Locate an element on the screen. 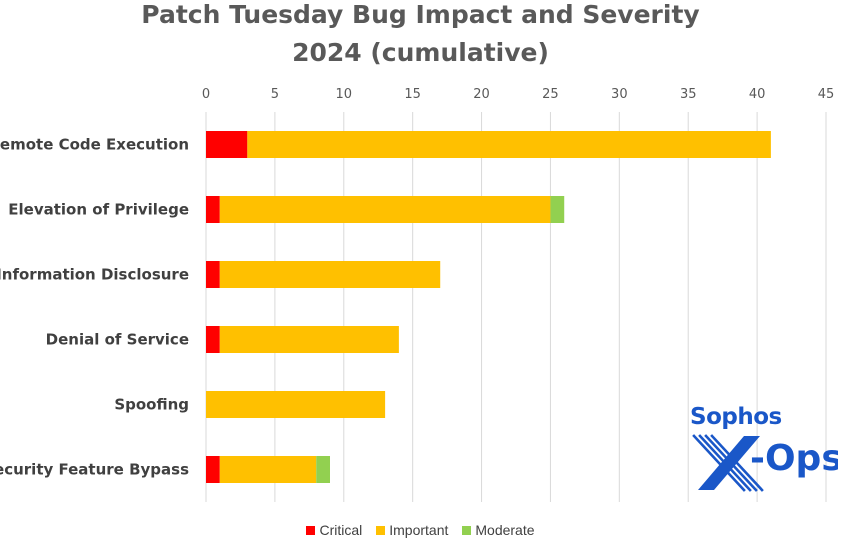 The image size is (841, 542). legend-label-important: Important is located at coordinates (419, 530).